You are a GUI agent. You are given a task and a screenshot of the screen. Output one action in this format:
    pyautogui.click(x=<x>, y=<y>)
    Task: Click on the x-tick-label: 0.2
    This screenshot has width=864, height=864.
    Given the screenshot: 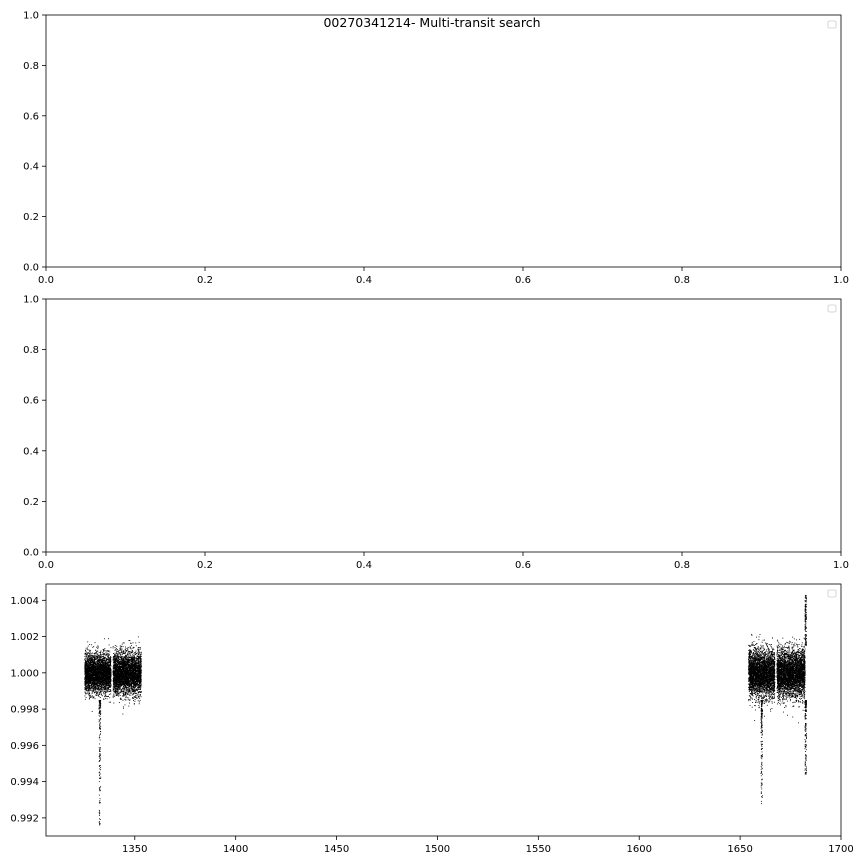 What is the action you would take?
    pyautogui.click(x=205, y=280)
    